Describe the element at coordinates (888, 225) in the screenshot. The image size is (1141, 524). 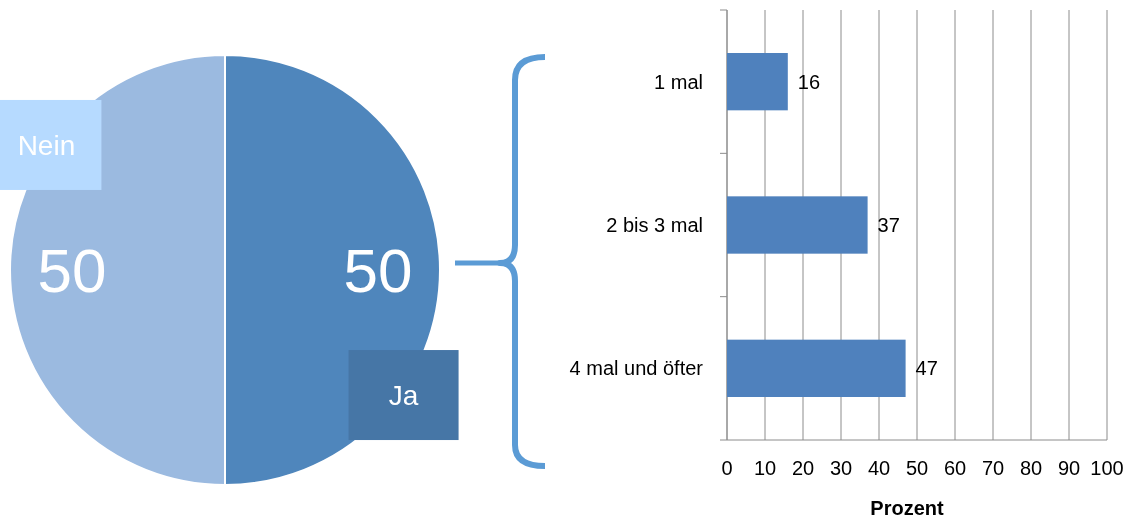
I see `data-label: 37` at that location.